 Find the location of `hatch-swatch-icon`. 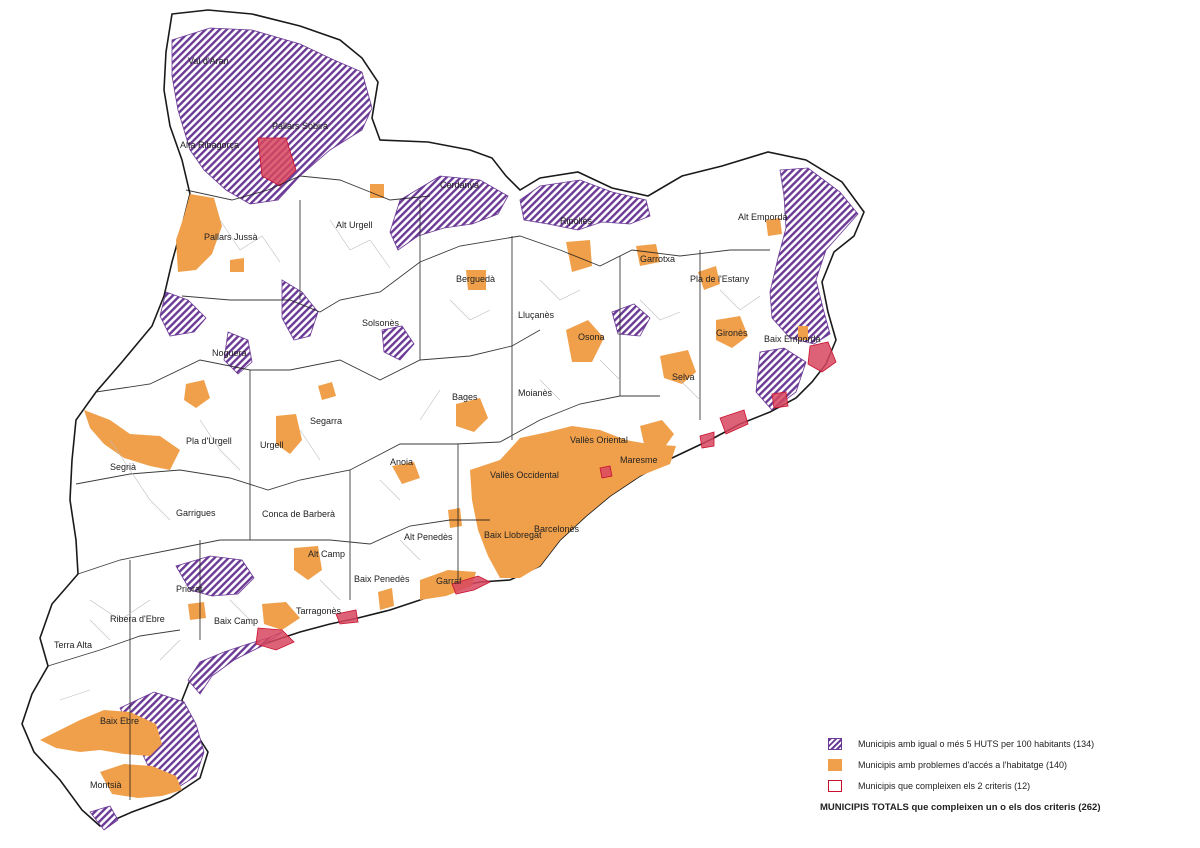

hatch-swatch-icon is located at coordinates (835, 743).